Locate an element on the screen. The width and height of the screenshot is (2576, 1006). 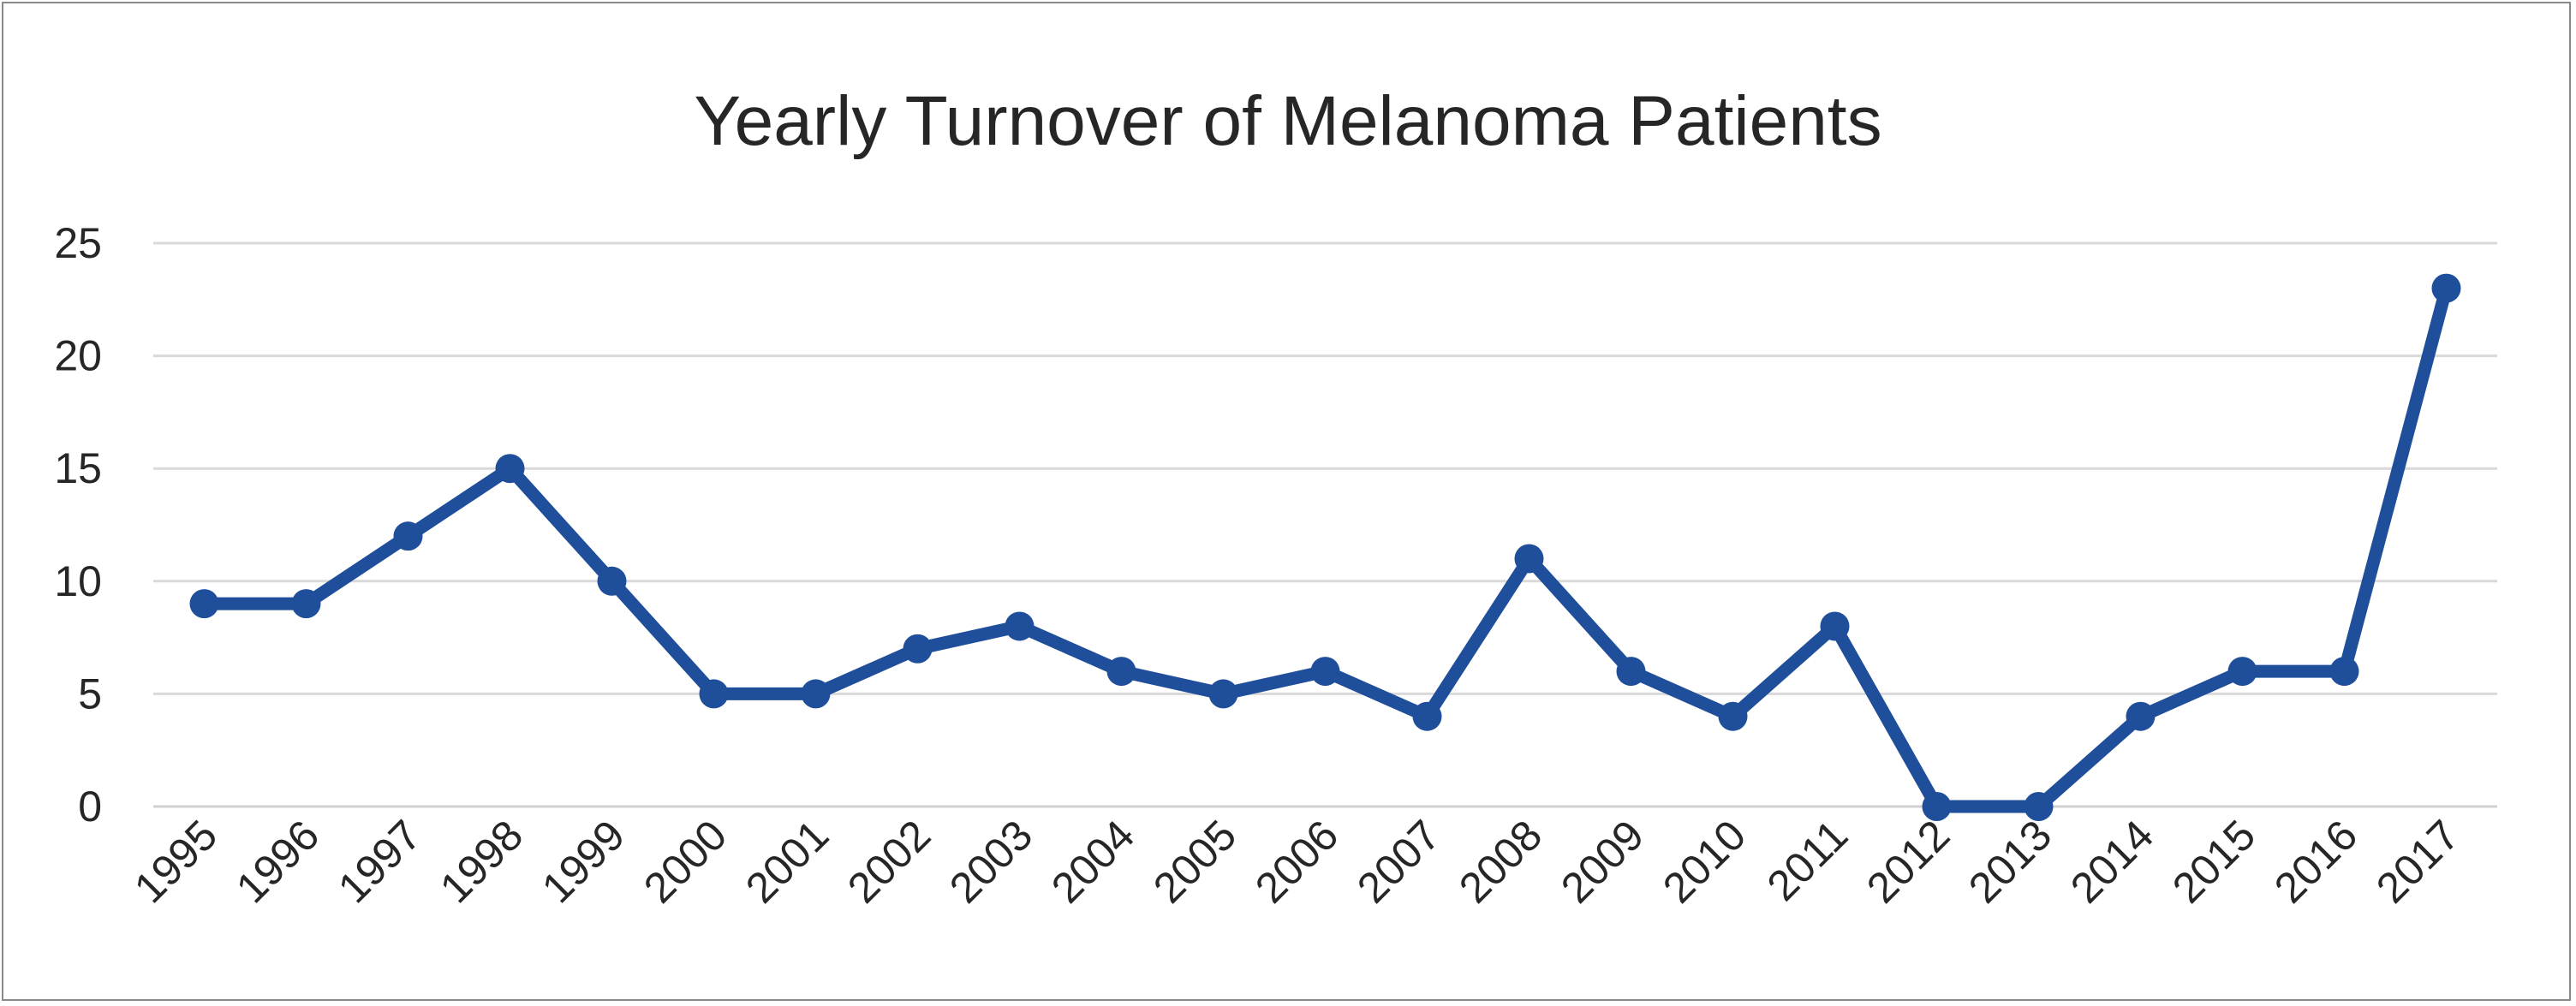
x-tick-label: 2005 is located at coordinates (1194, 861).